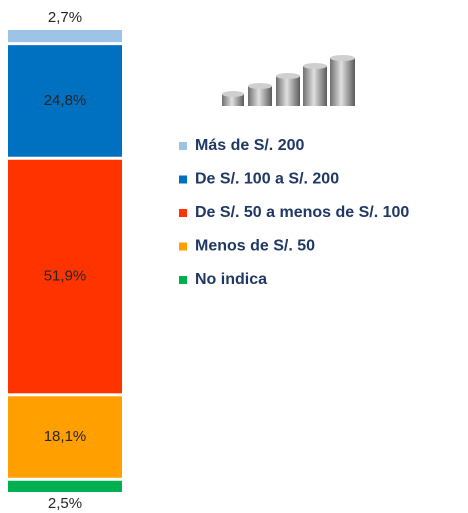 This screenshot has height=513, width=468. Describe the element at coordinates (65, 17) in the screenshot. I see `value-label: 2,7%` at that location.